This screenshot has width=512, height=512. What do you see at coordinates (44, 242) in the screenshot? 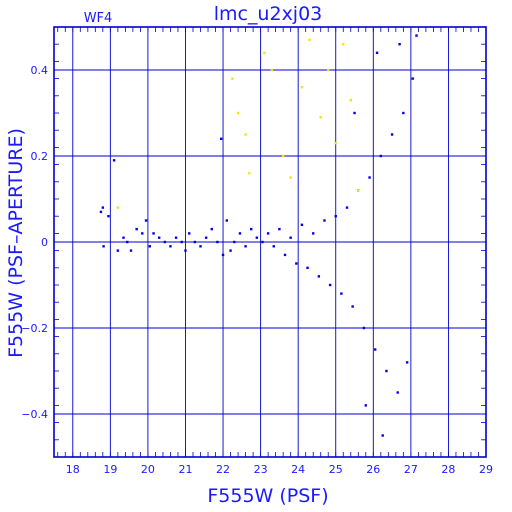
I see `y-tick-label: 0` at bounding box center [44, 242].